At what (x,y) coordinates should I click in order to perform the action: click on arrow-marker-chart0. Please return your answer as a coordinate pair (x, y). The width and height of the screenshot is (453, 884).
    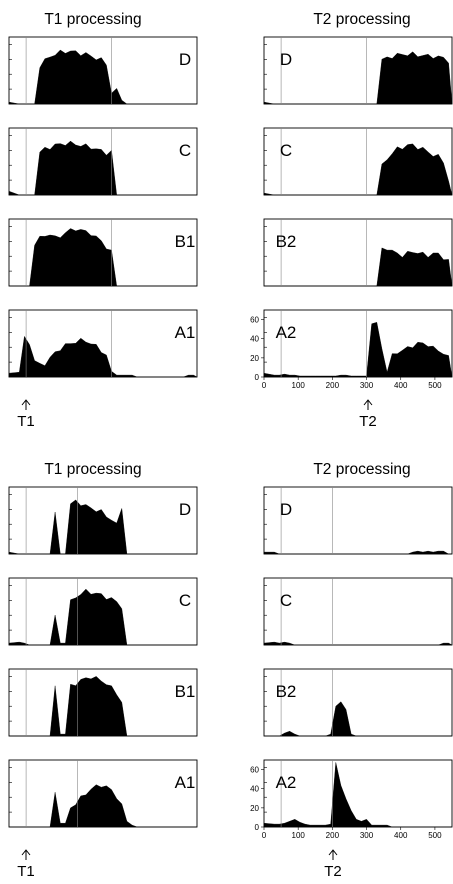
    Looking at the image, I should click on (26, 404).